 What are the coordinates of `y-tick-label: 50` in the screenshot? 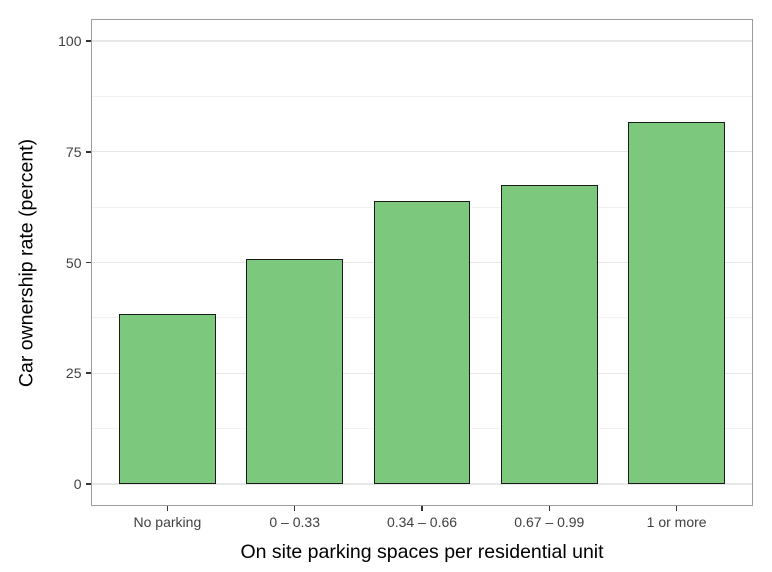 It's located at (73, 262).